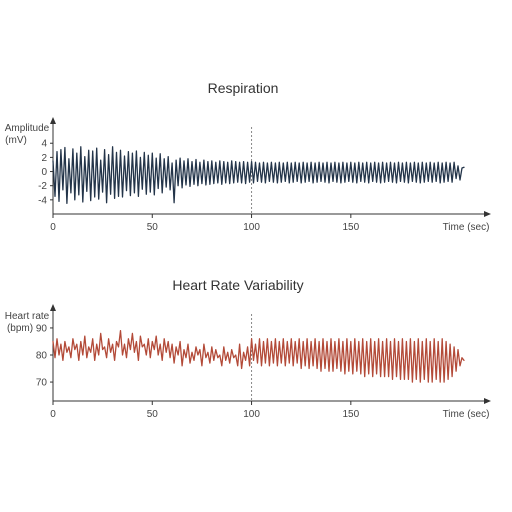 The height and width of the screenshot is (512, 512). Describe the element at coordinates (44, 172) in the screenshot. I see `y-tick-label: 0` at that location.